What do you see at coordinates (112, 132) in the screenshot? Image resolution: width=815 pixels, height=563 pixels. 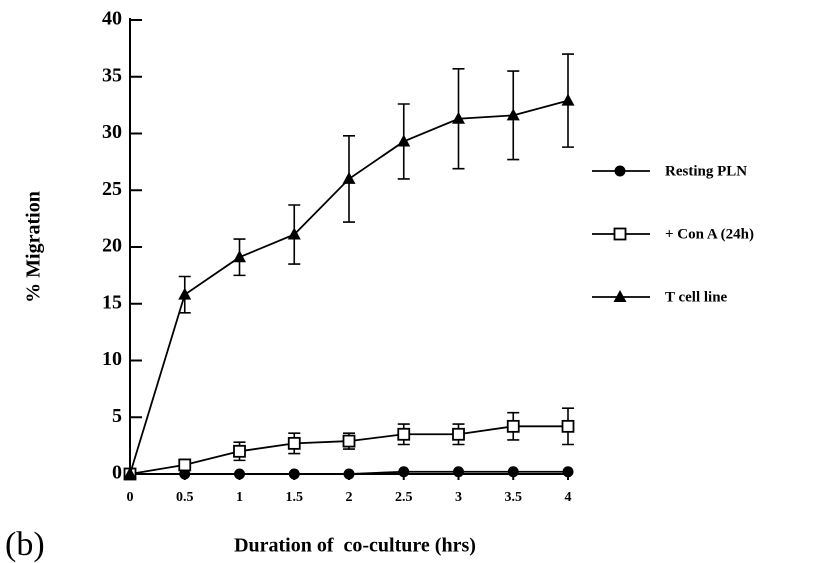 I see `y-tick-label: 30` at bounding box center [112, 132].